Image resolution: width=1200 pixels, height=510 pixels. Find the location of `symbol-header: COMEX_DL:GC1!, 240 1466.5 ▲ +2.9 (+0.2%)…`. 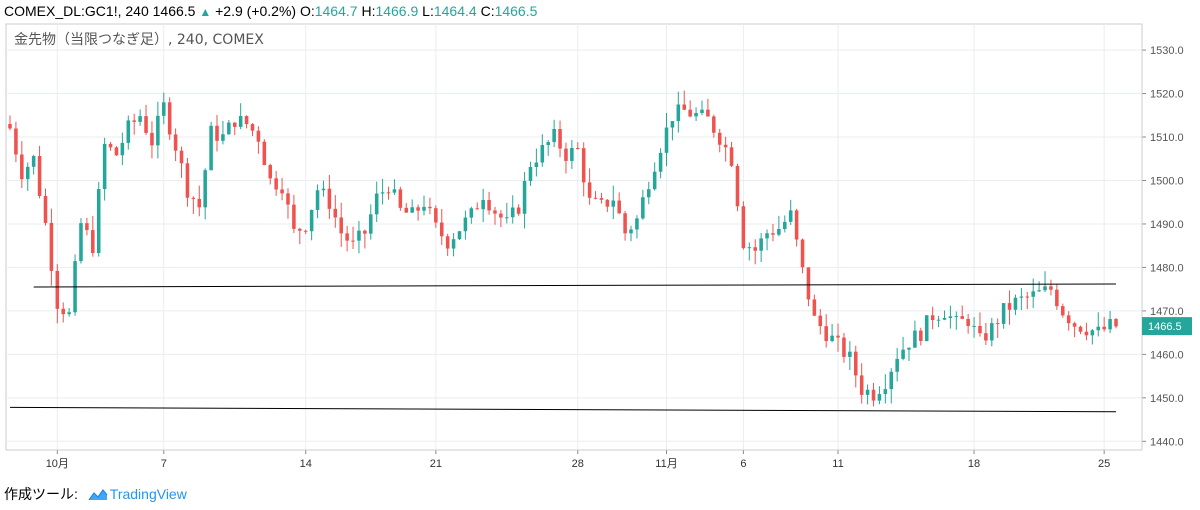

symbol-header: COMEX_DL:GC1!, 240 1466.5 ▲ +2.9 (+0.2%)… is located at coordinates (270, 11).